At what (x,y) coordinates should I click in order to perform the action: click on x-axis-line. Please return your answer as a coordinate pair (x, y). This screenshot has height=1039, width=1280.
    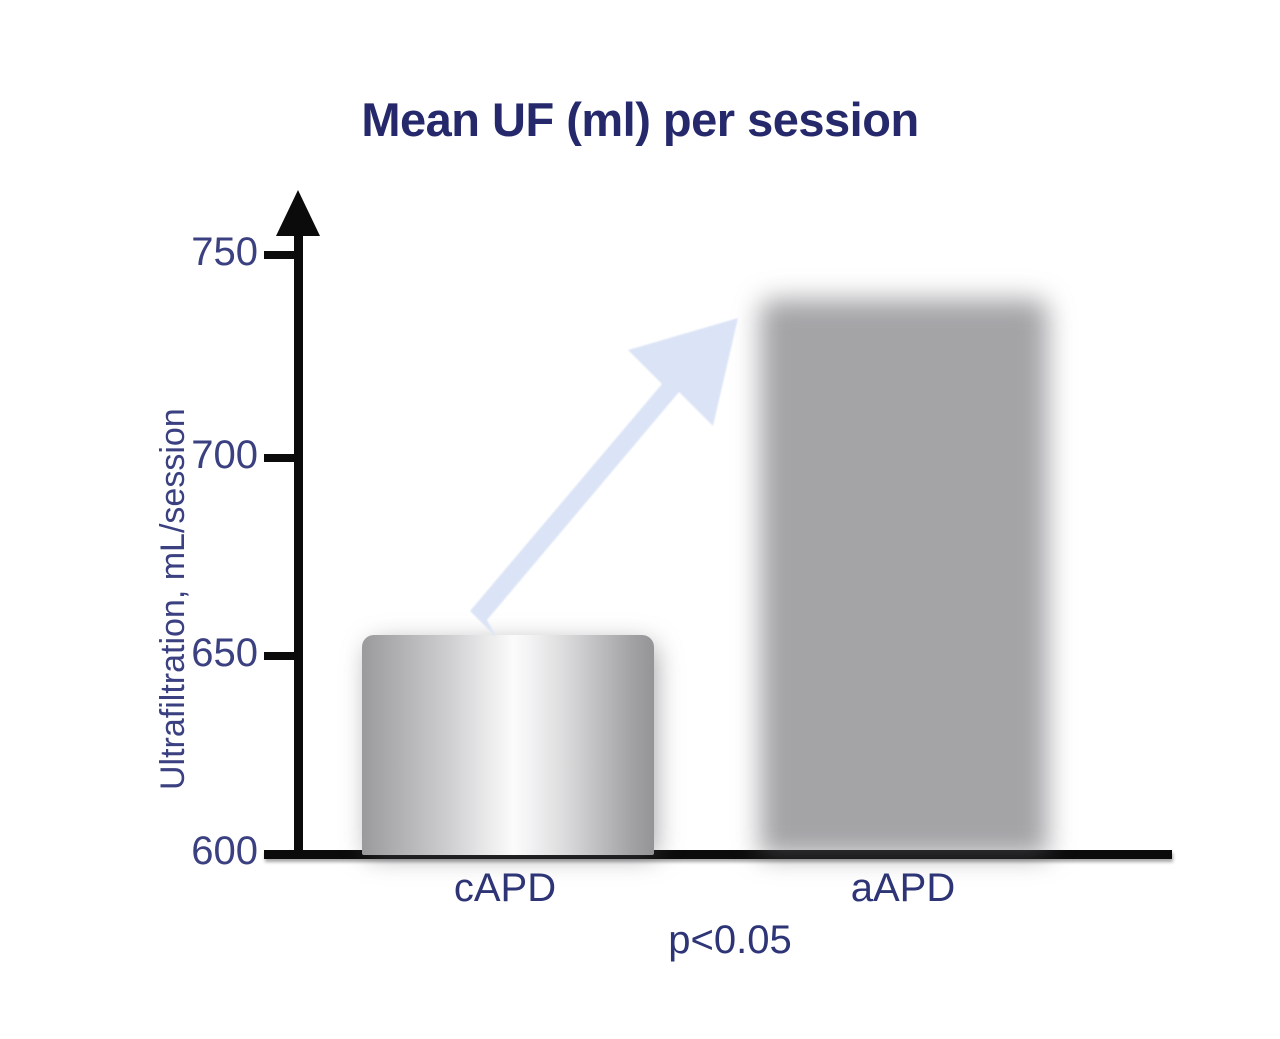
    Looking at the image, I should click on (718, 854).